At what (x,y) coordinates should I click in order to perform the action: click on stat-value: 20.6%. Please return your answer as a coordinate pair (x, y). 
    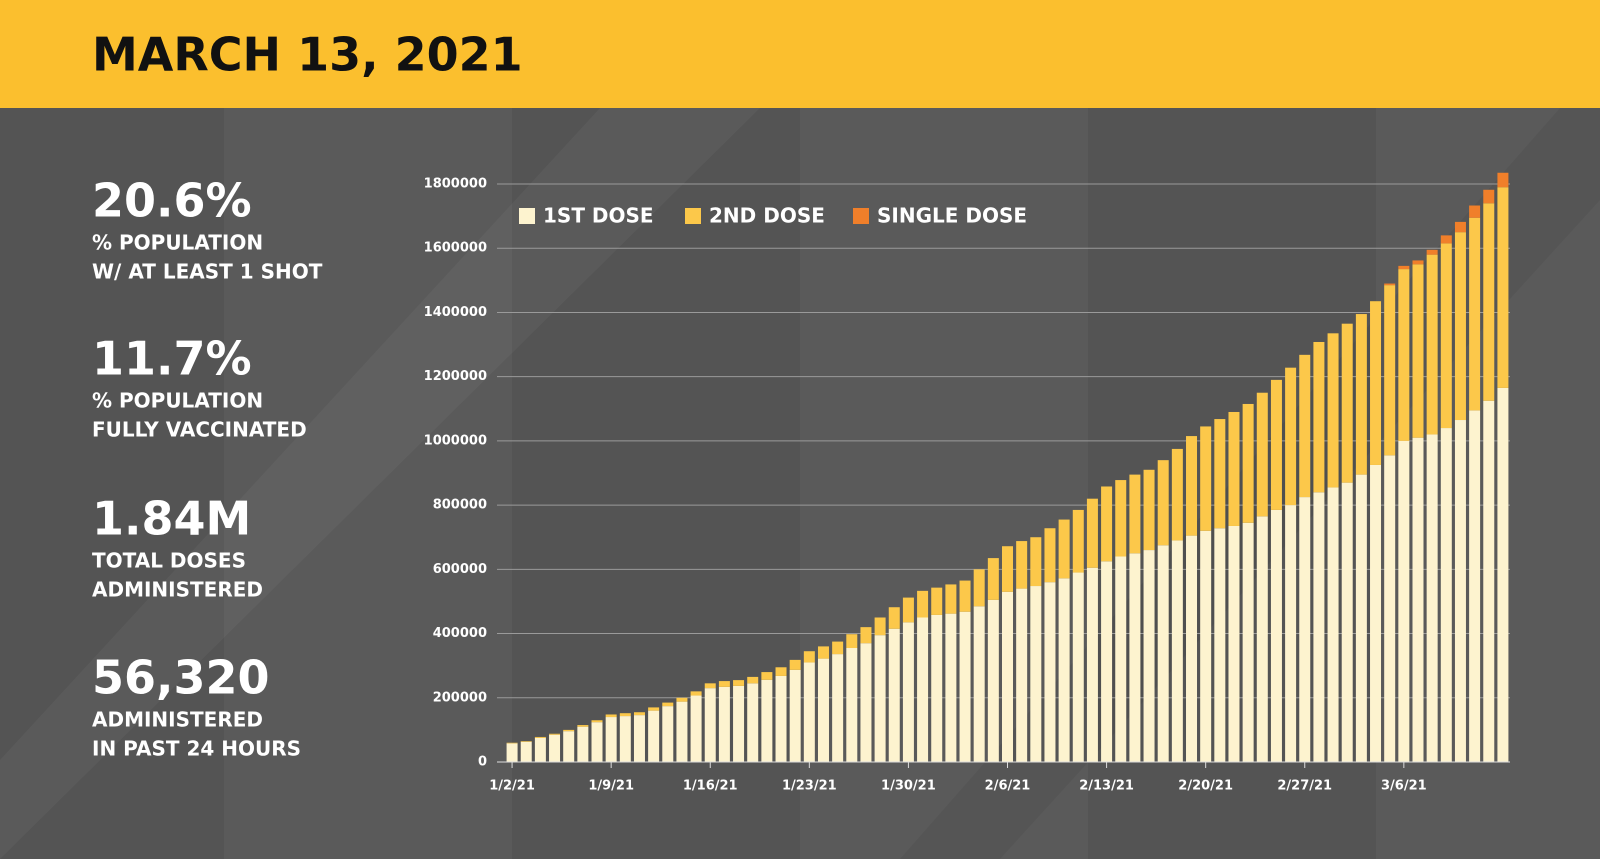
    Looking at the image, I should click on (172, 201).